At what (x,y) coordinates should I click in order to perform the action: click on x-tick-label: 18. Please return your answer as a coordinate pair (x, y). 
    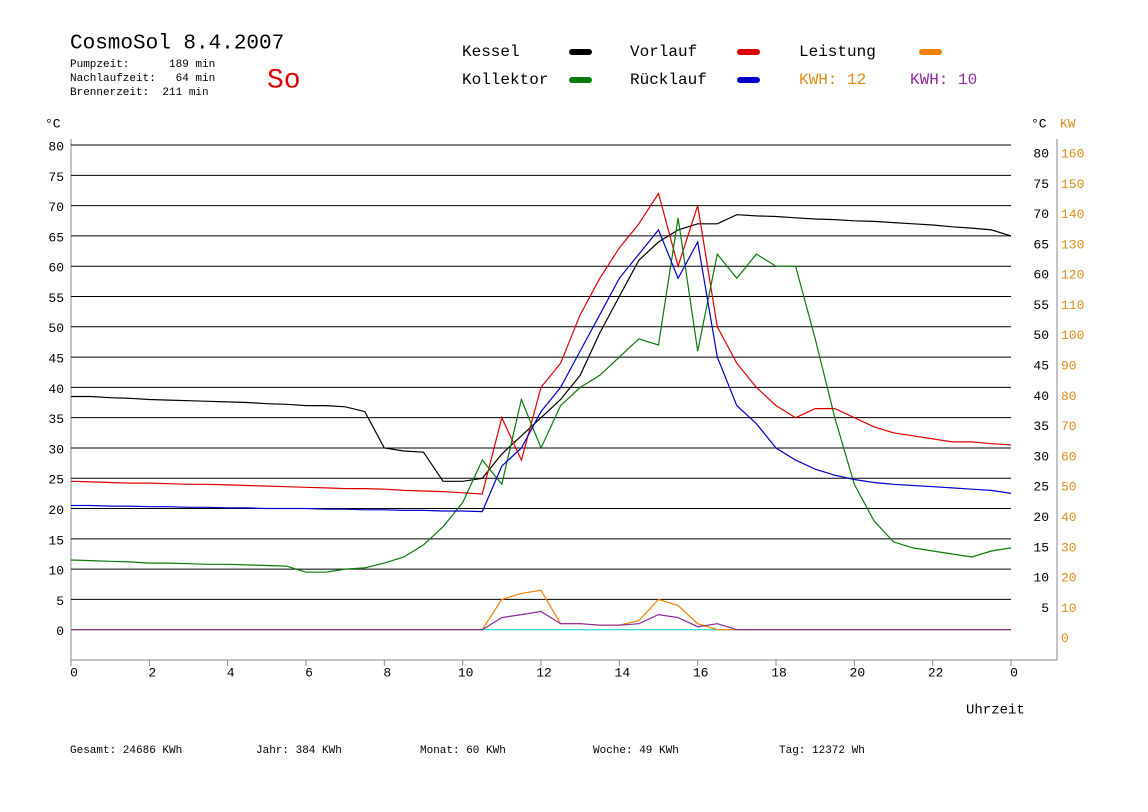
    Looking at the image, I should click on (779, 672).